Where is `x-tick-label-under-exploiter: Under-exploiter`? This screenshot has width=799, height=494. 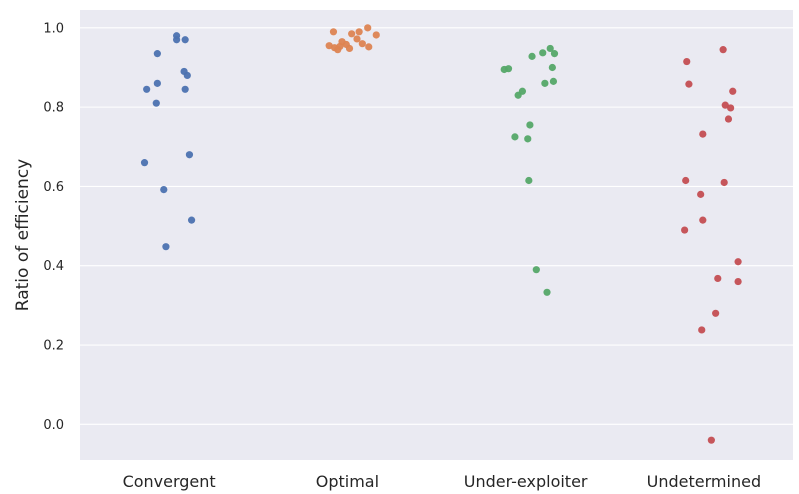
x-tick-label-under-exploiter: Under-exploiter is located at coordinates (526, 481).